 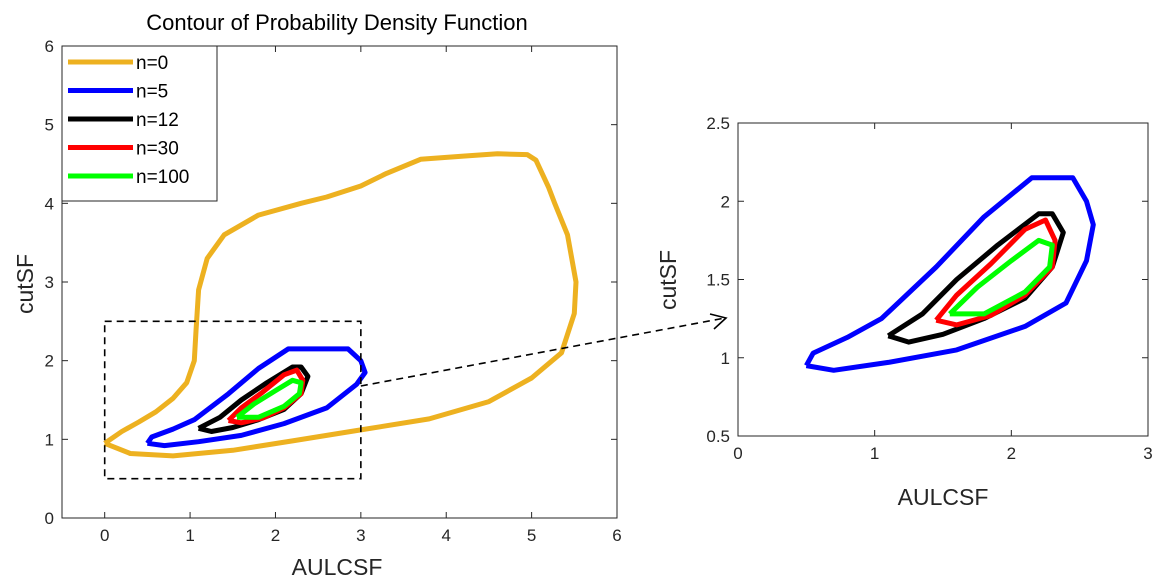 I want to click on left-y-tick-label: 0, so click(x=49, y=518).